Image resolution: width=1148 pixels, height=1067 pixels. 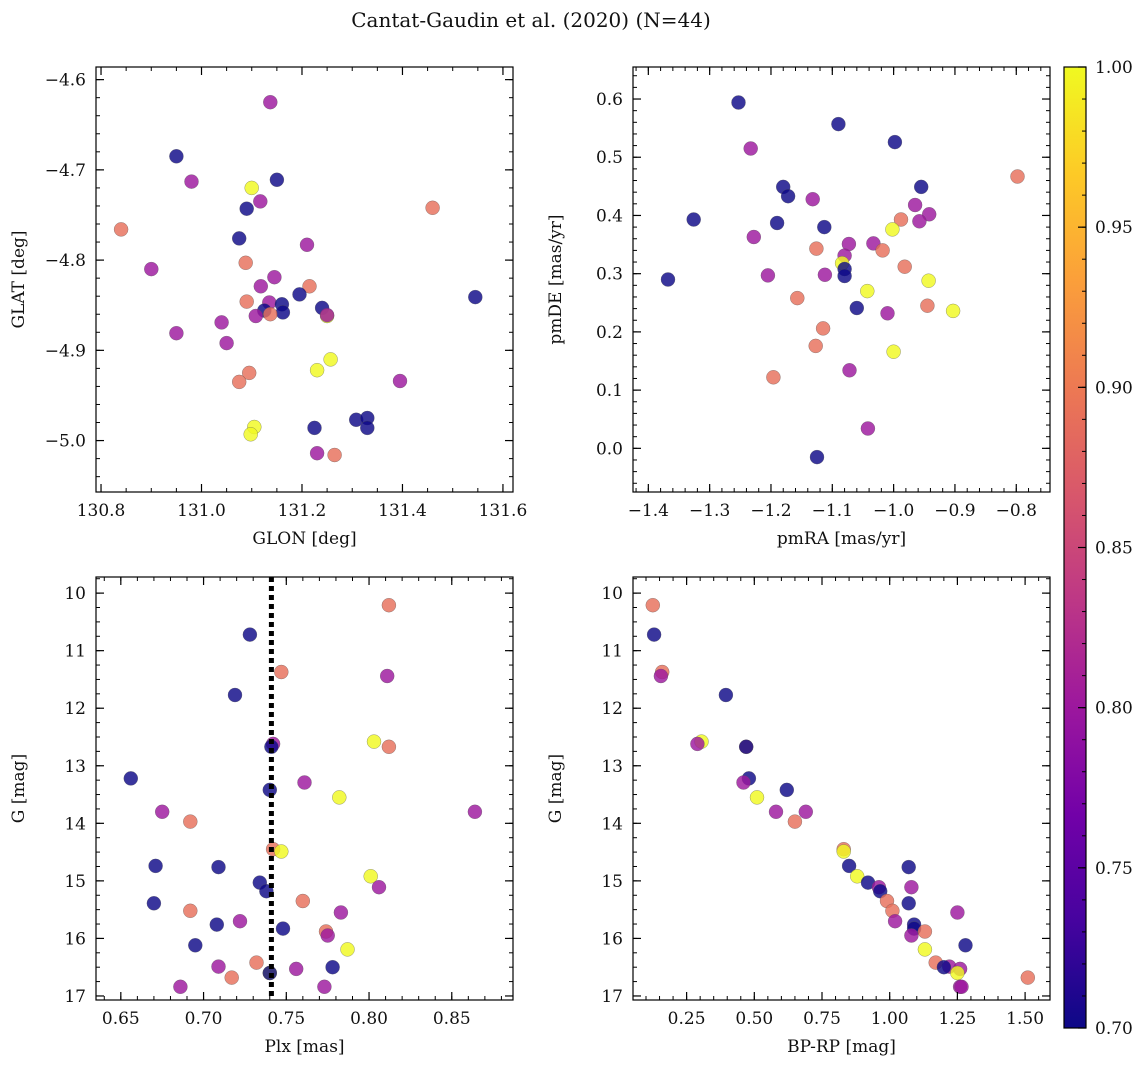 What do you see at coordinates (841, 539) in the screenshot?
I see `x-axis-label: pmRA [mas/yr]` at bounding box center [841, 539].